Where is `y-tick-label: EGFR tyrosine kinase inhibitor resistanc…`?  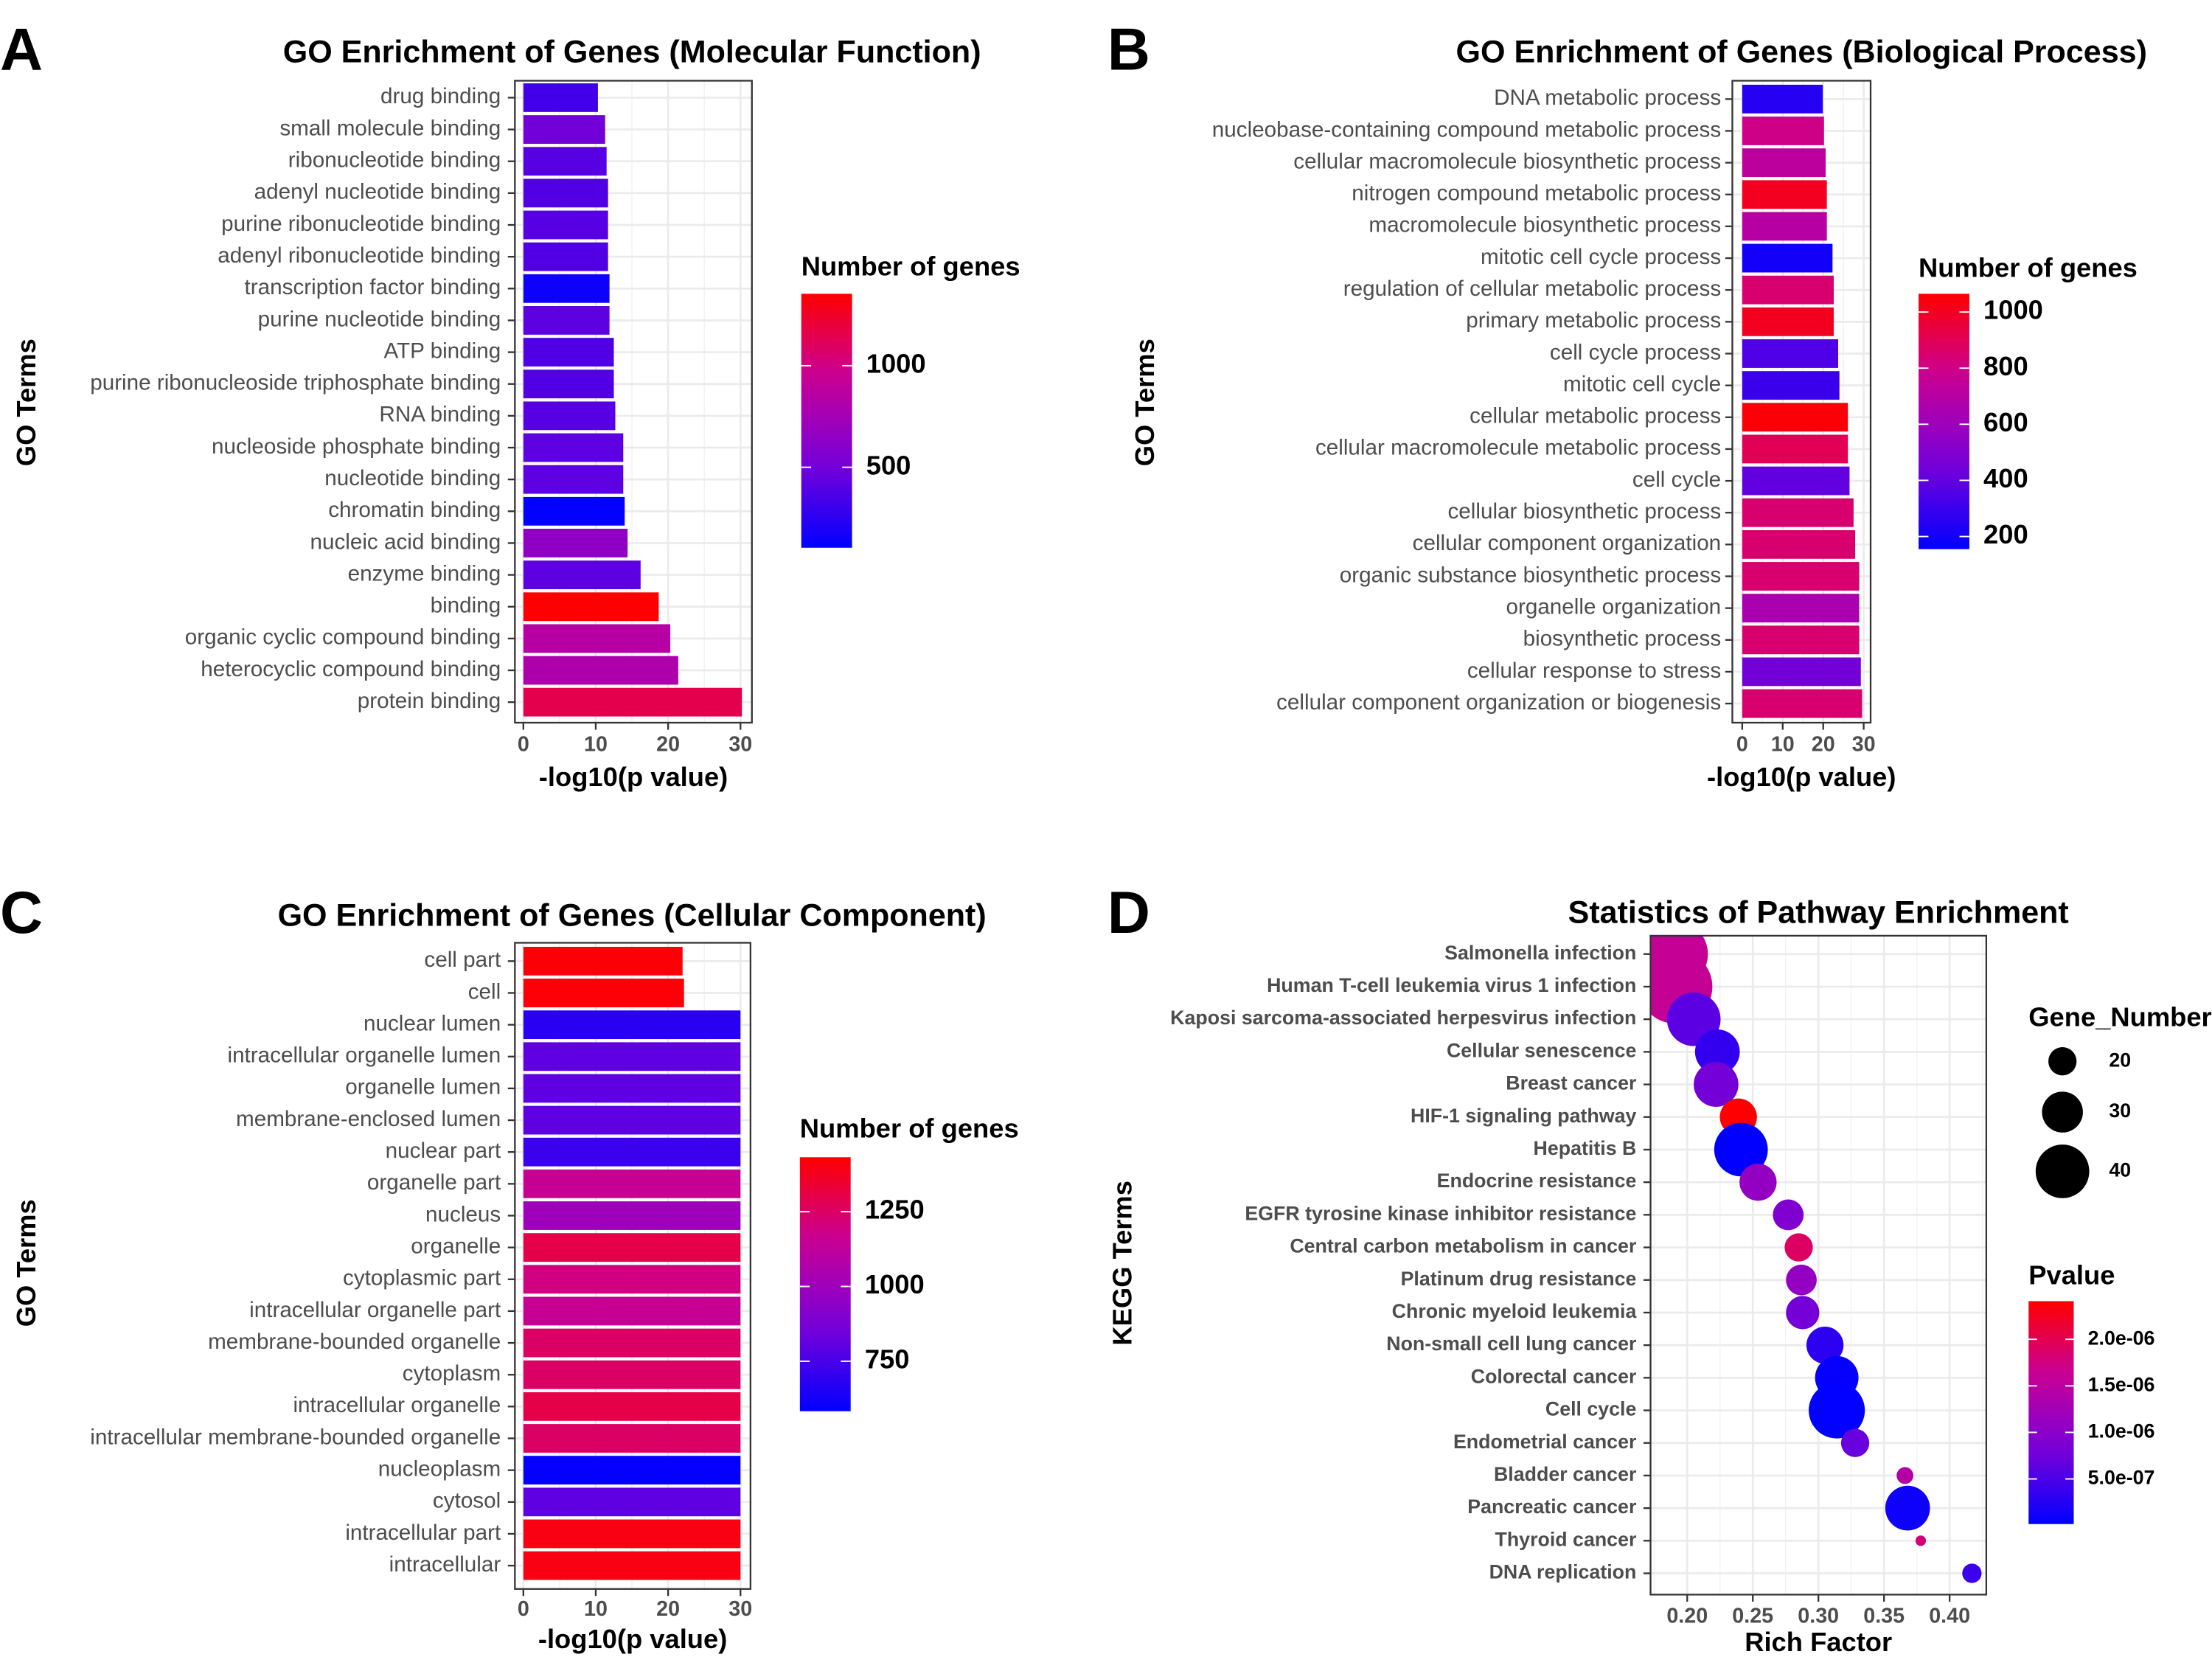
y-tick-label: EGFR tyrosine kinase inhibitor resistanc… is located at coordinates (1440, 1213).